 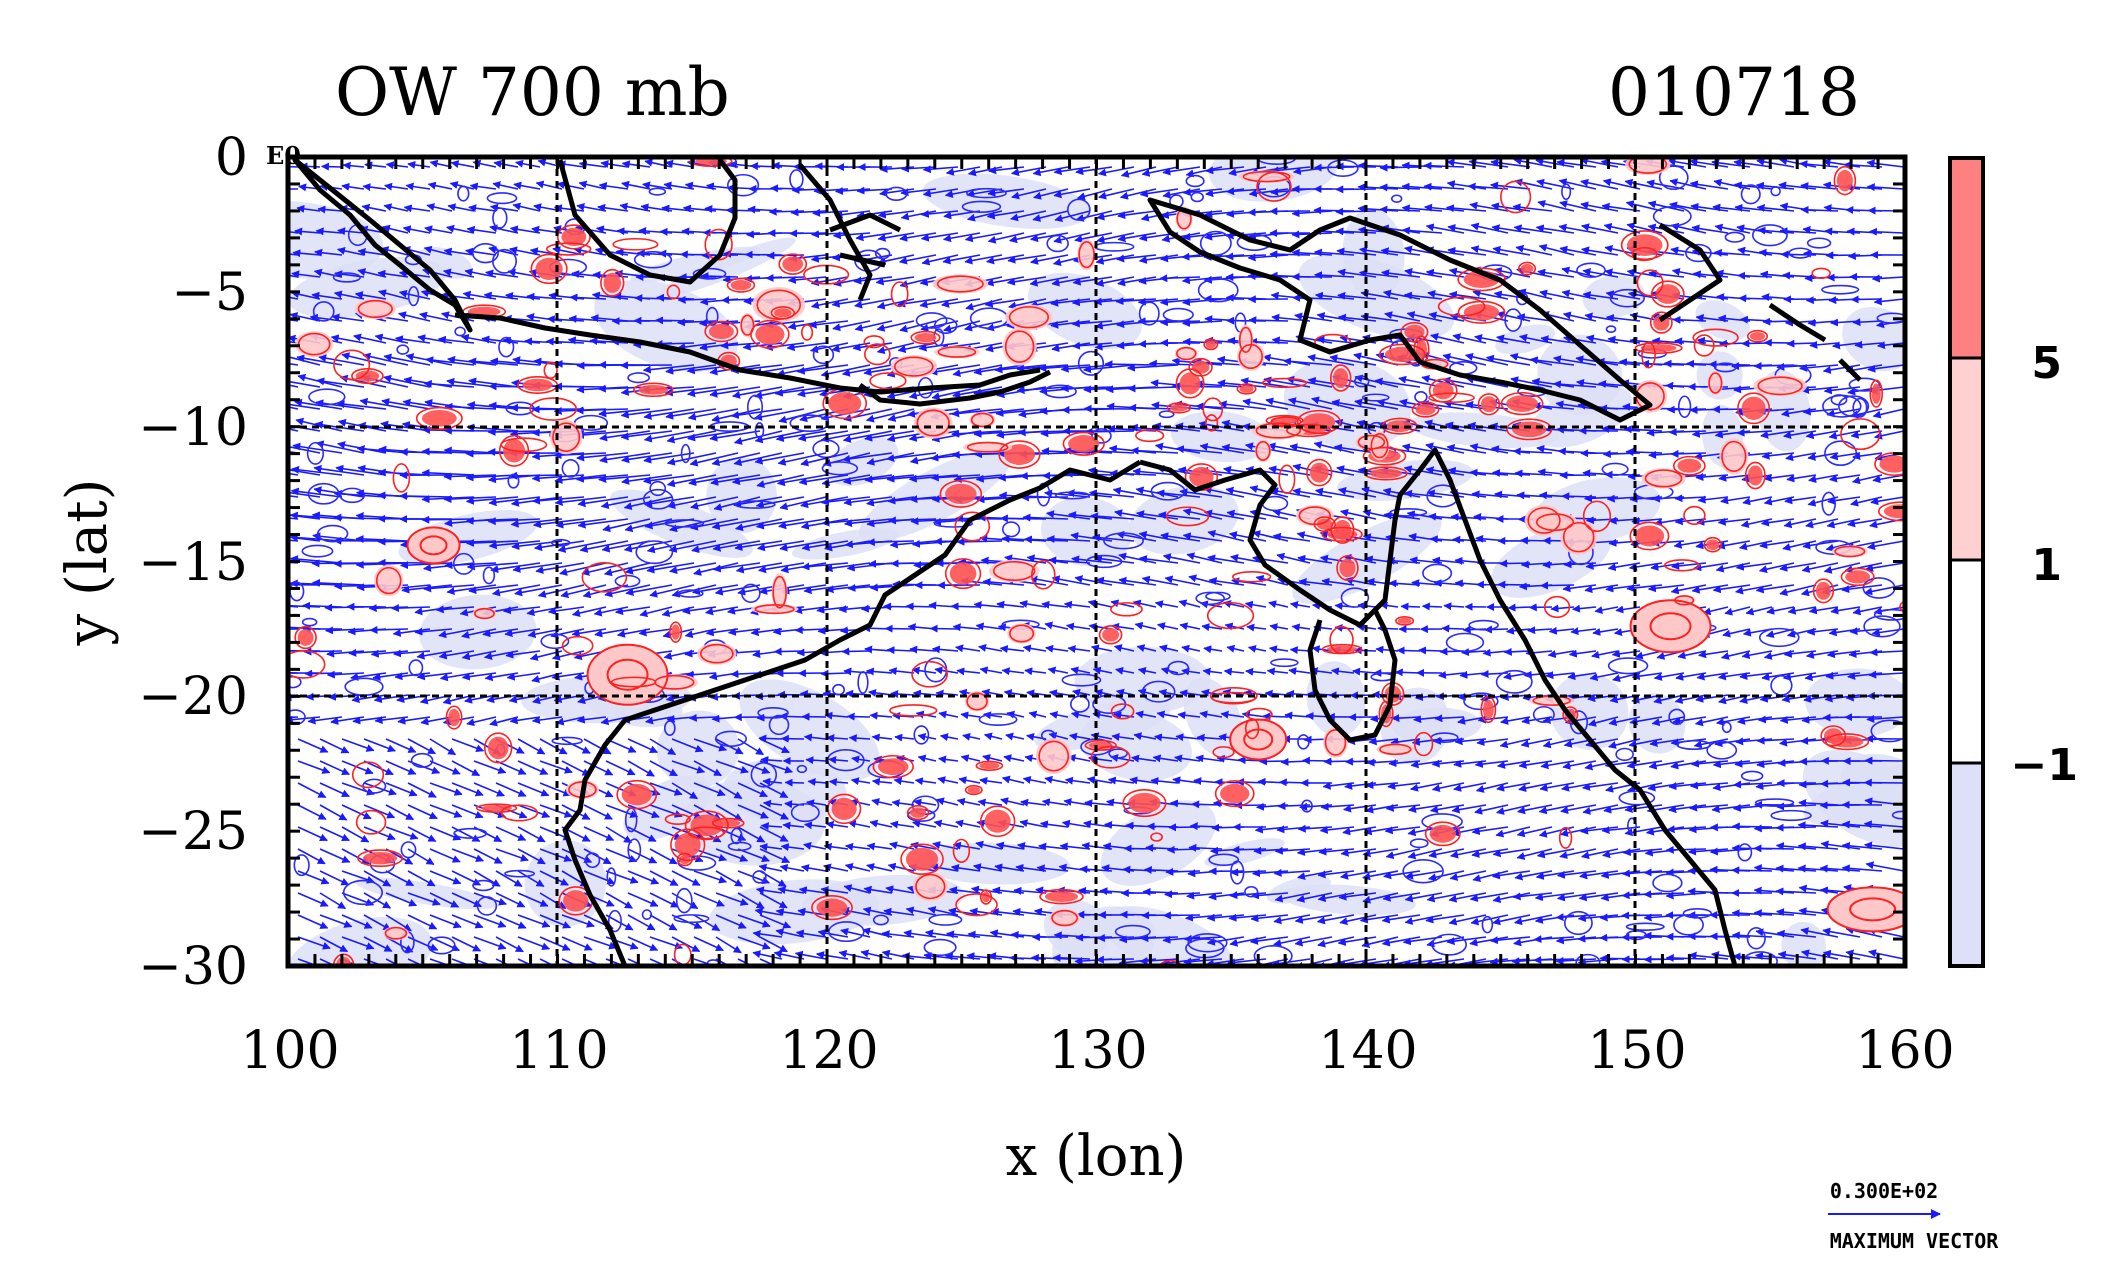 I want to click on y-axis-label: y (lat), so click(x=87, y=563).